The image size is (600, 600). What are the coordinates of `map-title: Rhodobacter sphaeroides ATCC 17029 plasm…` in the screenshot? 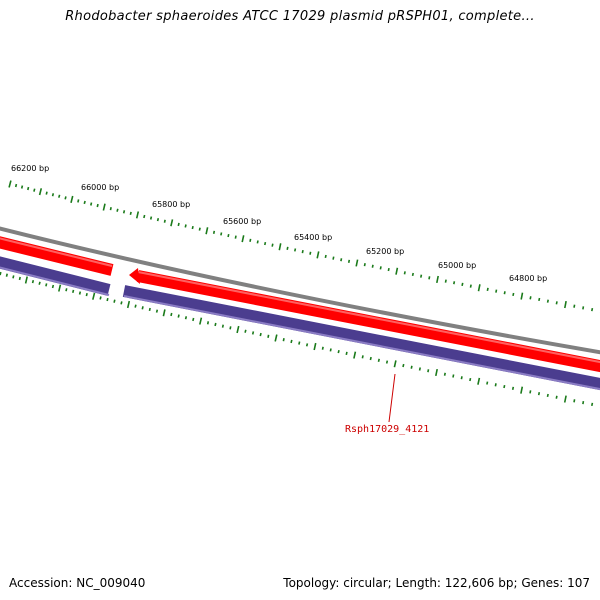 It's located at (300, 16).